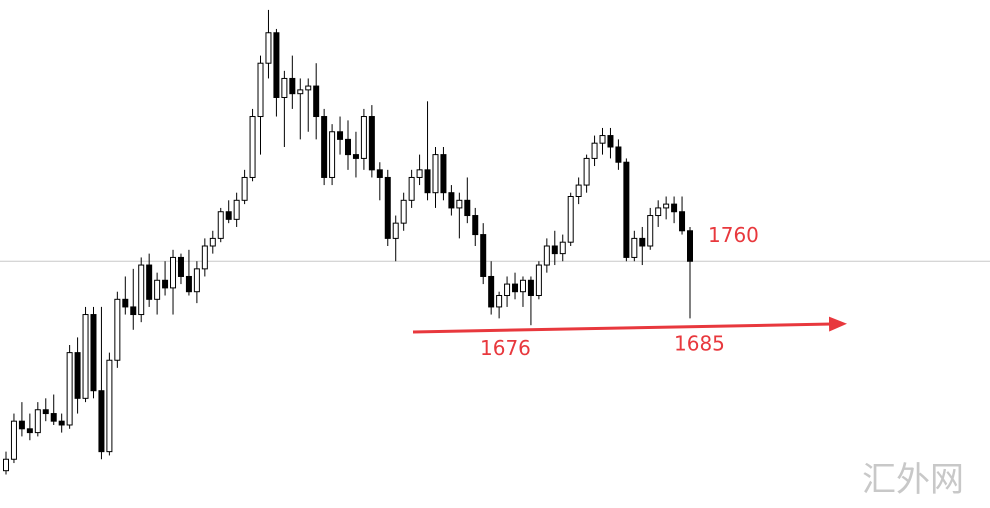 The width and height of the screenshot is (990, 508). What do you see at coordinates (913, 480) in the screenshot?
I see `watermark: 汇外网` at bounding box center [913, 480].